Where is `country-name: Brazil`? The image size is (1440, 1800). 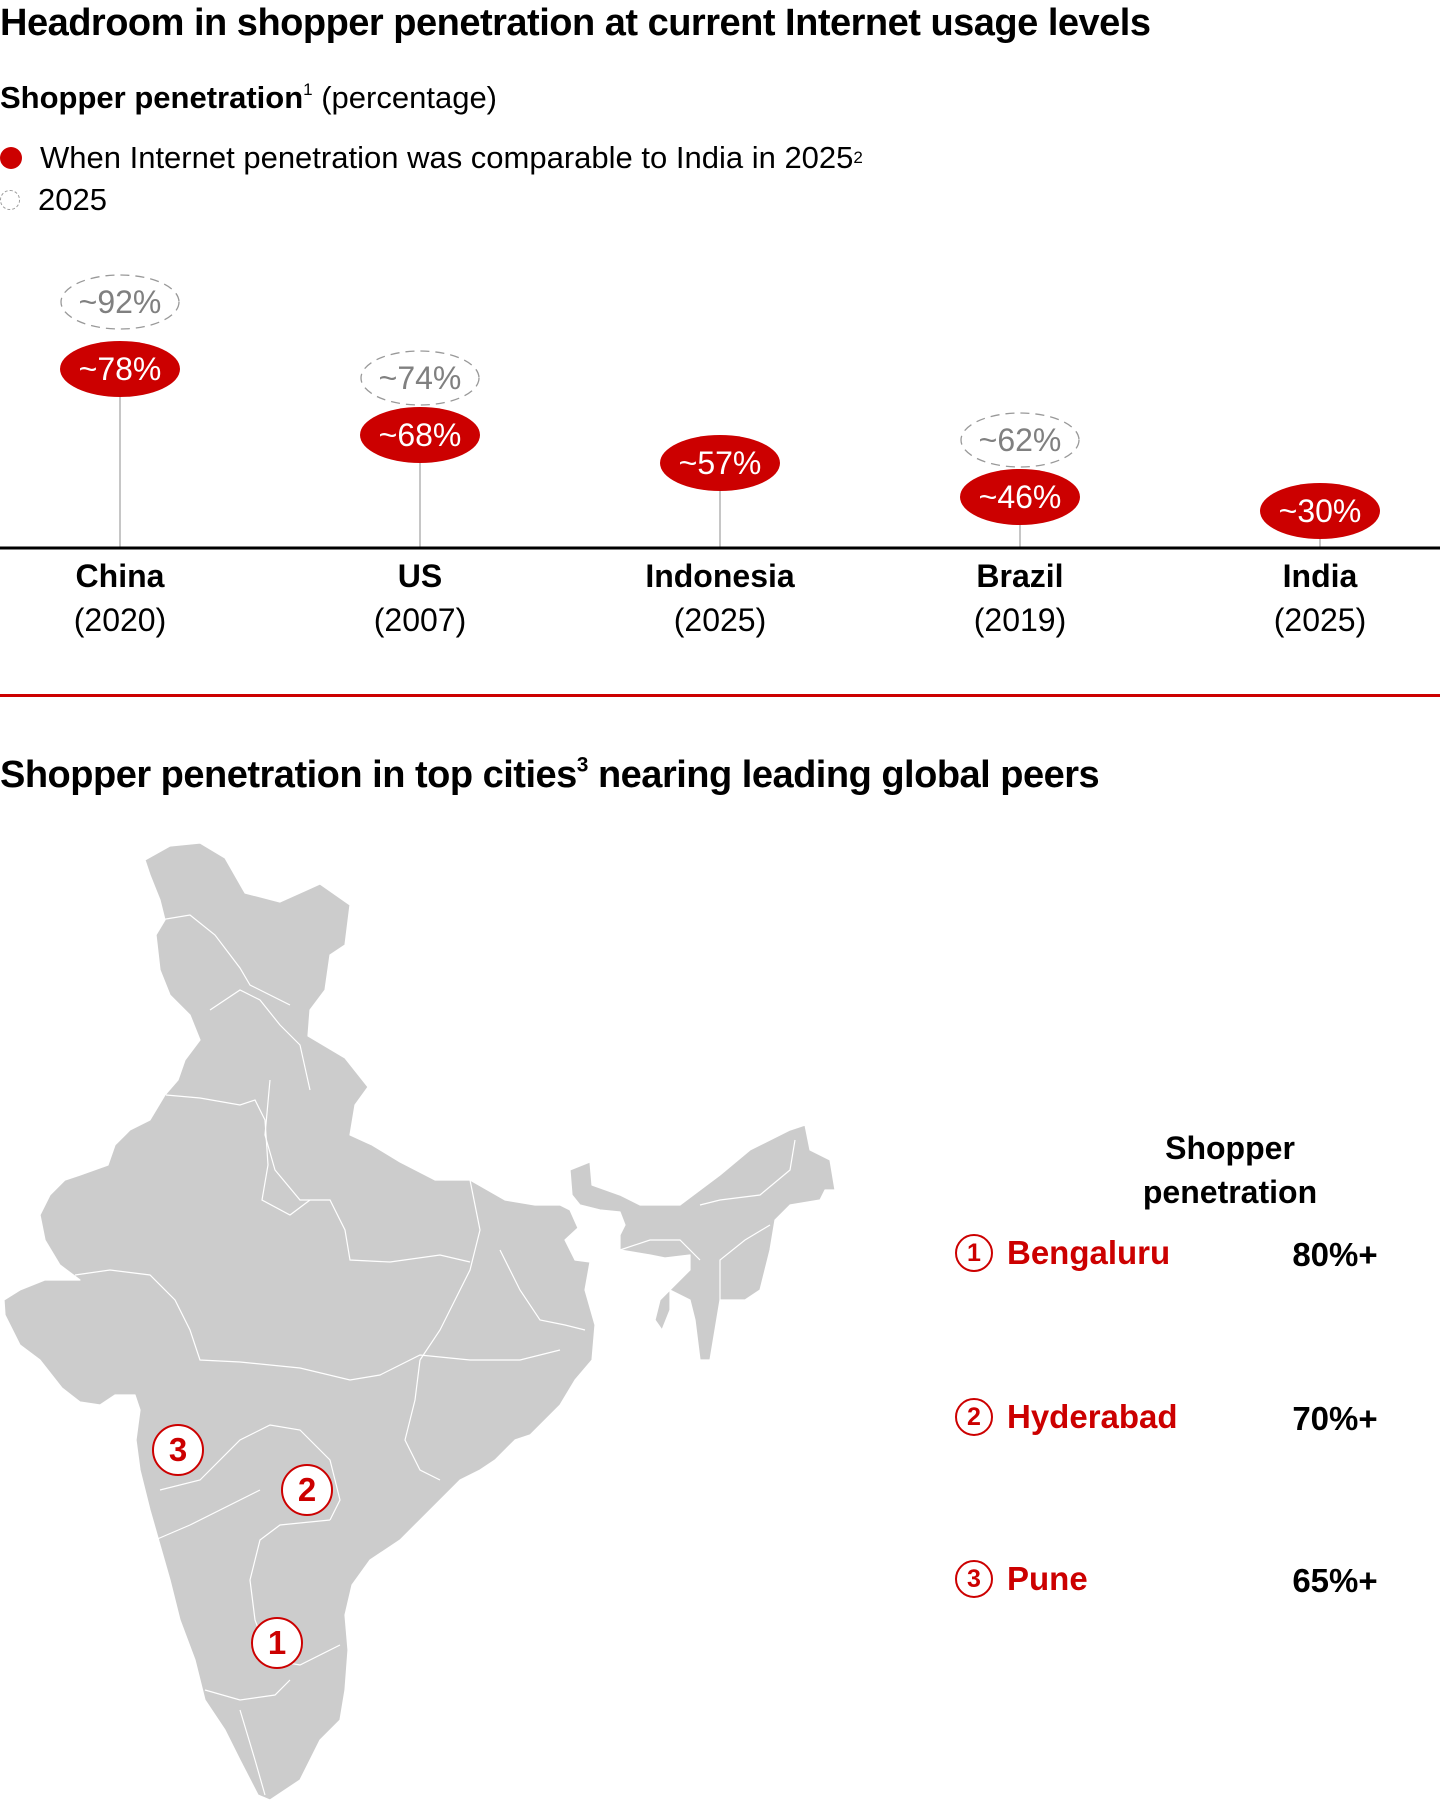 country-name: Brazil is located at coordinates (1020, 576).